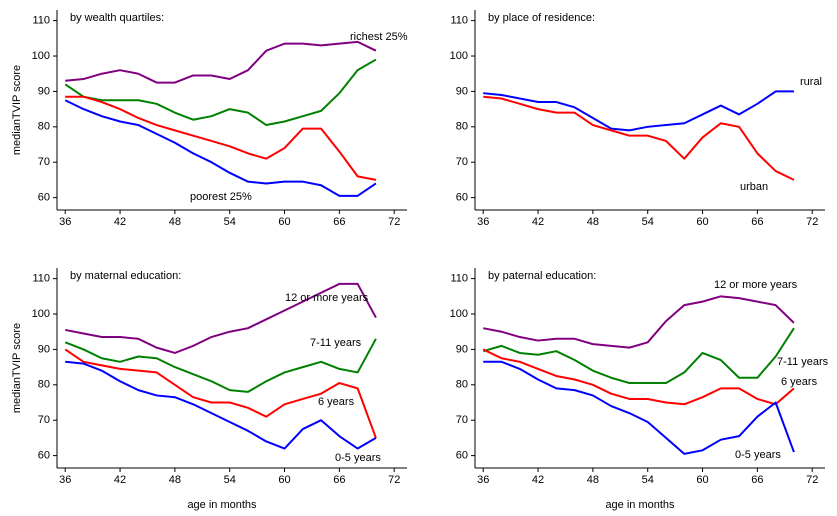  What do you see at coordinates (811, 82) in the screenshot?
I see `series-label: rural` at bounding box center [811, 82].